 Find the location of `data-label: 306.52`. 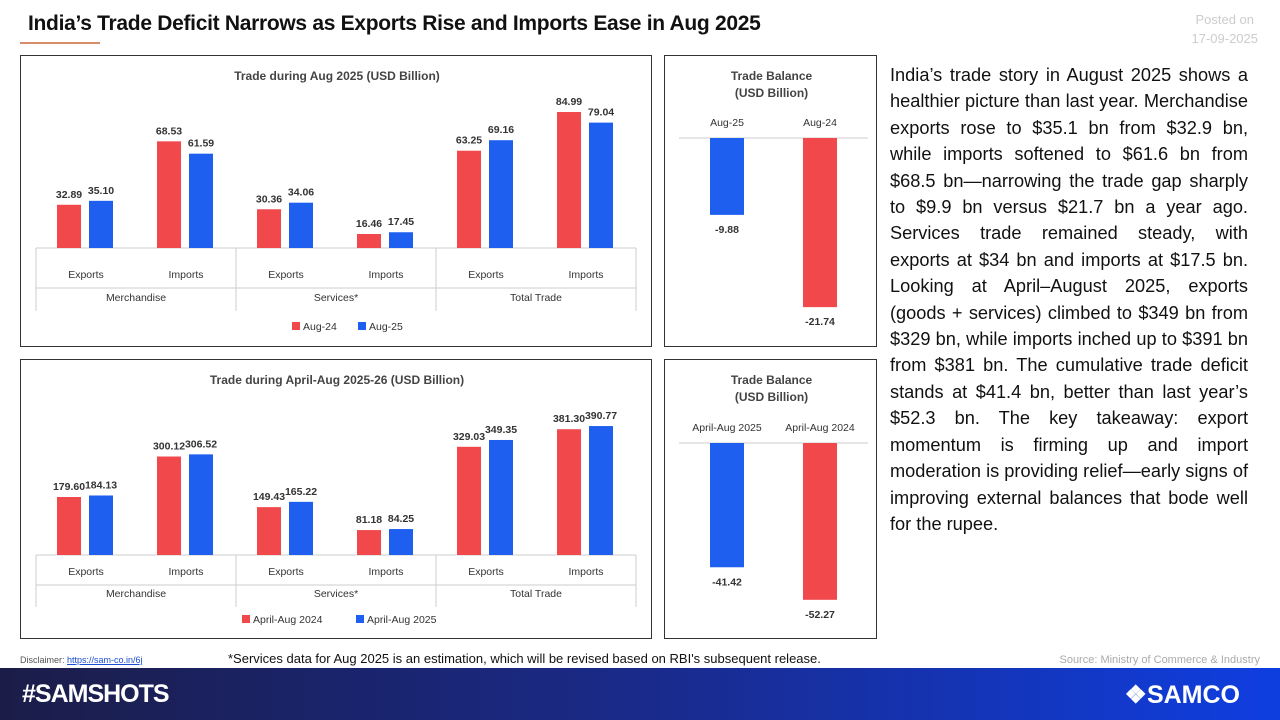

data-label: 306.52 is located at coordinates (201, 444).